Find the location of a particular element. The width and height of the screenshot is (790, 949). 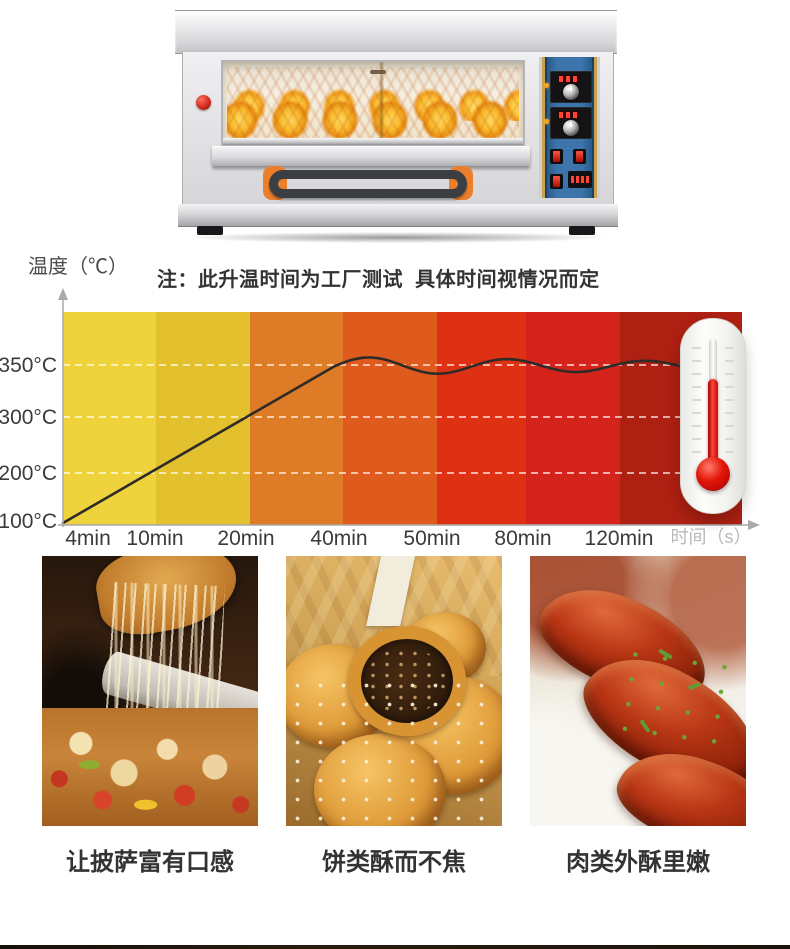

x-tick-label: 50min is located at coordinates (431, 538).